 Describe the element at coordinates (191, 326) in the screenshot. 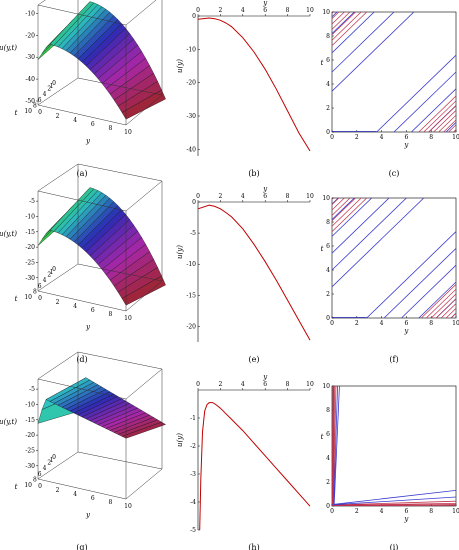

I see `y-tick-label: -20` at that location.